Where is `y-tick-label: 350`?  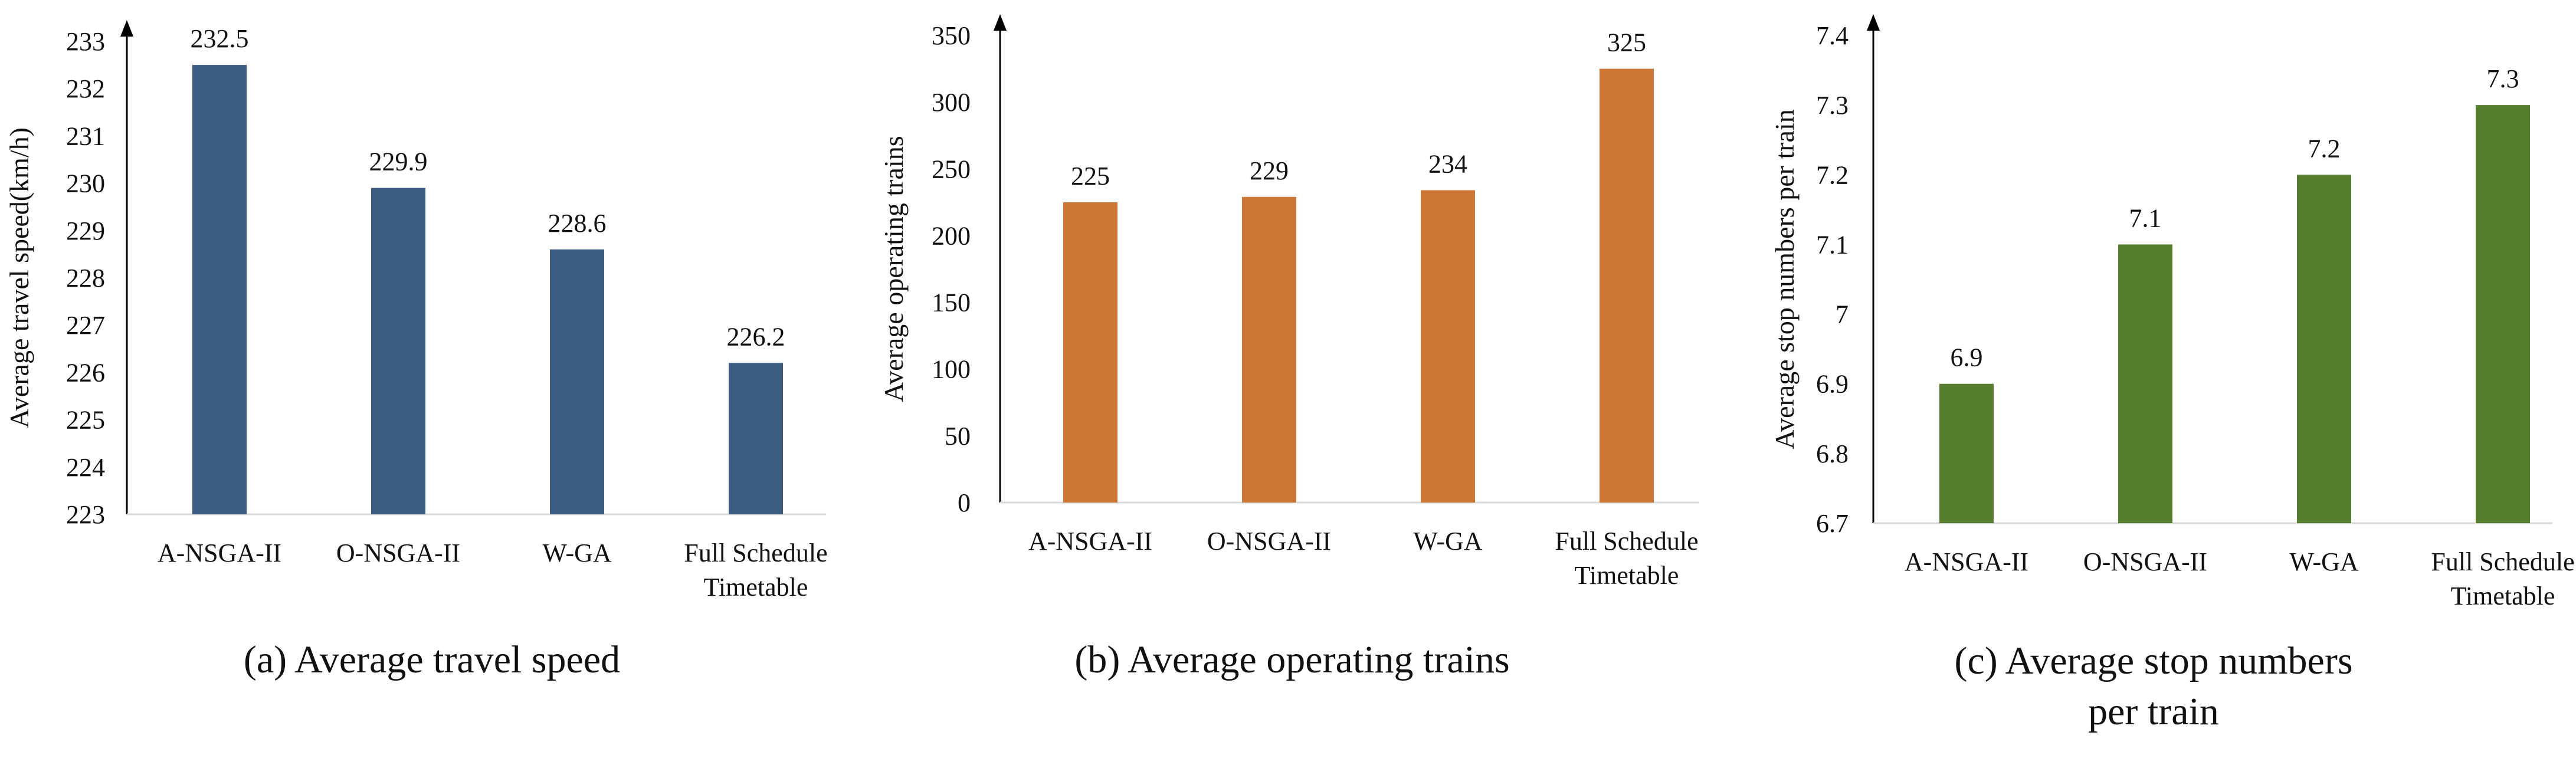 y-tick-label: 350 is located at coordinates (951, 35).